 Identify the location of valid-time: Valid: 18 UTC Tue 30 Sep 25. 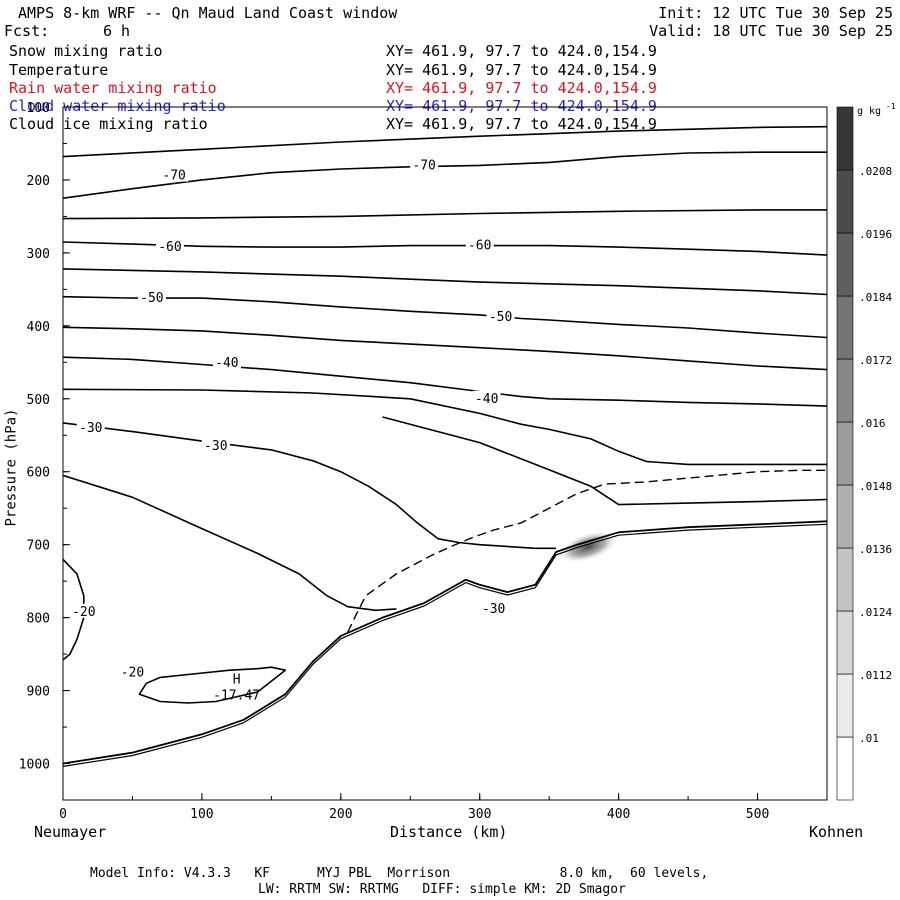
(771, 31).